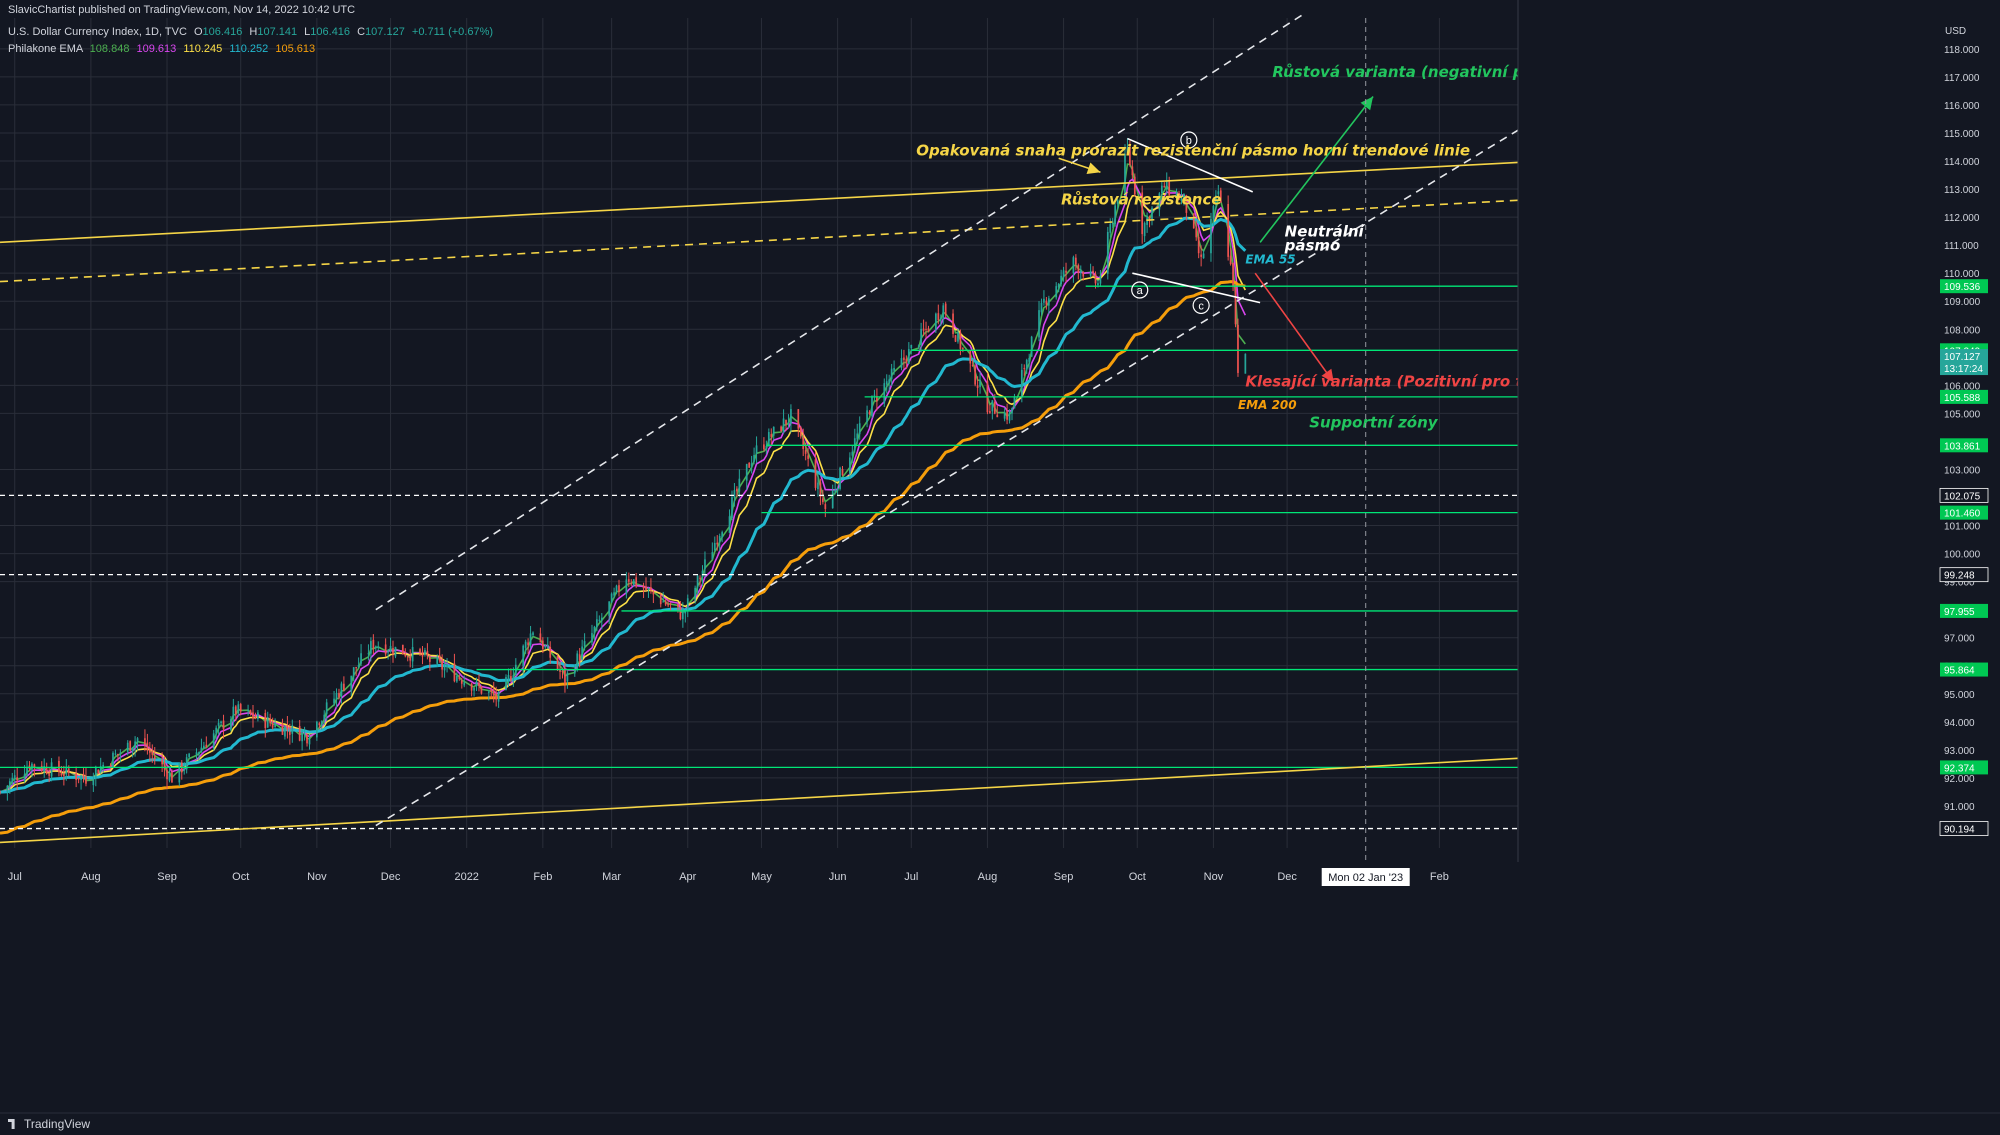 The width and height of the screenshot is (2000, 1135). Describe the element at coordinates (1962, 514) in the screenshot. I see `price-tag-label: 101.460` at that location.